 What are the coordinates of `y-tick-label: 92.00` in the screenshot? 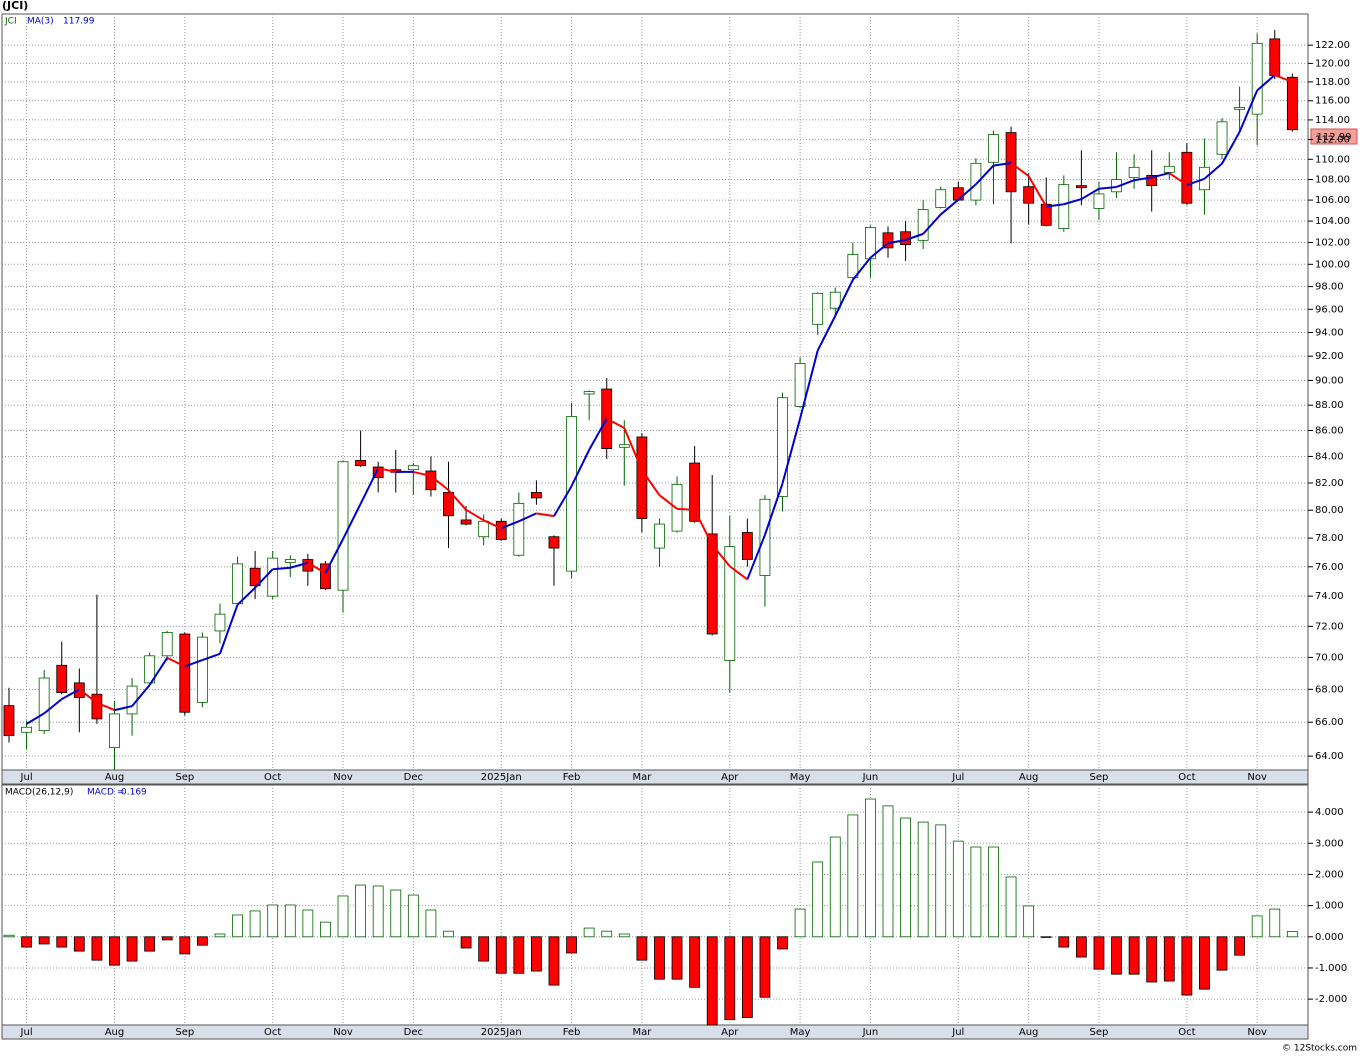 It's located at (1329, 356).